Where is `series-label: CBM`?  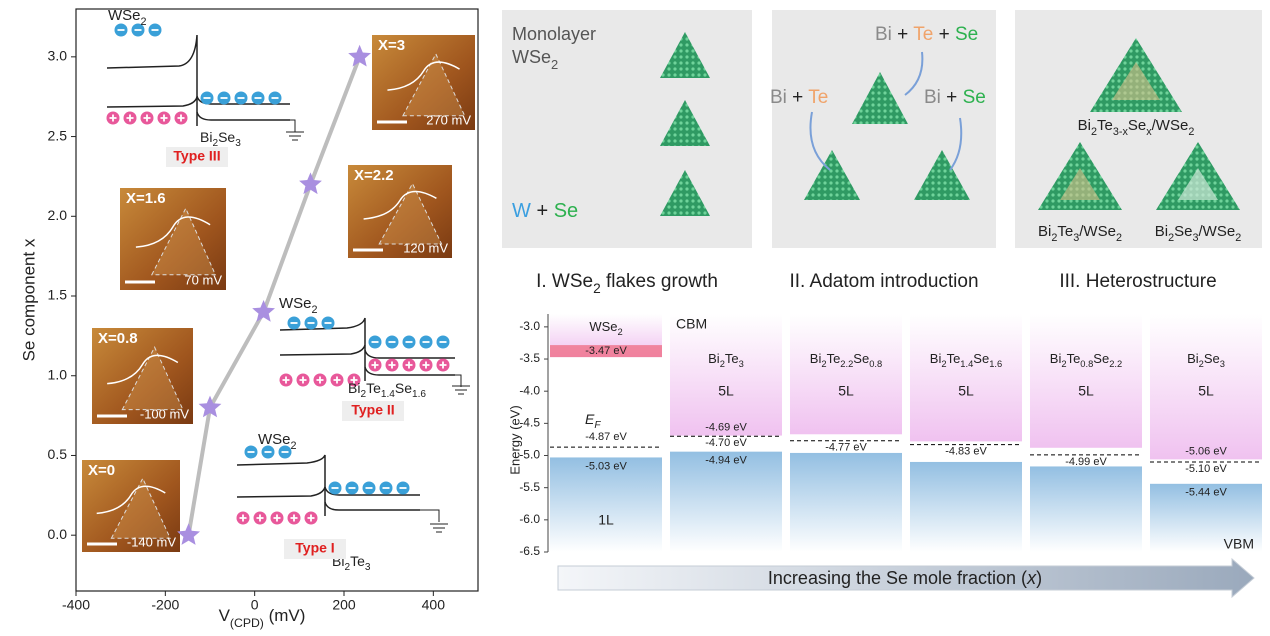 series-label: CBM is located at coordinates (691, 324).